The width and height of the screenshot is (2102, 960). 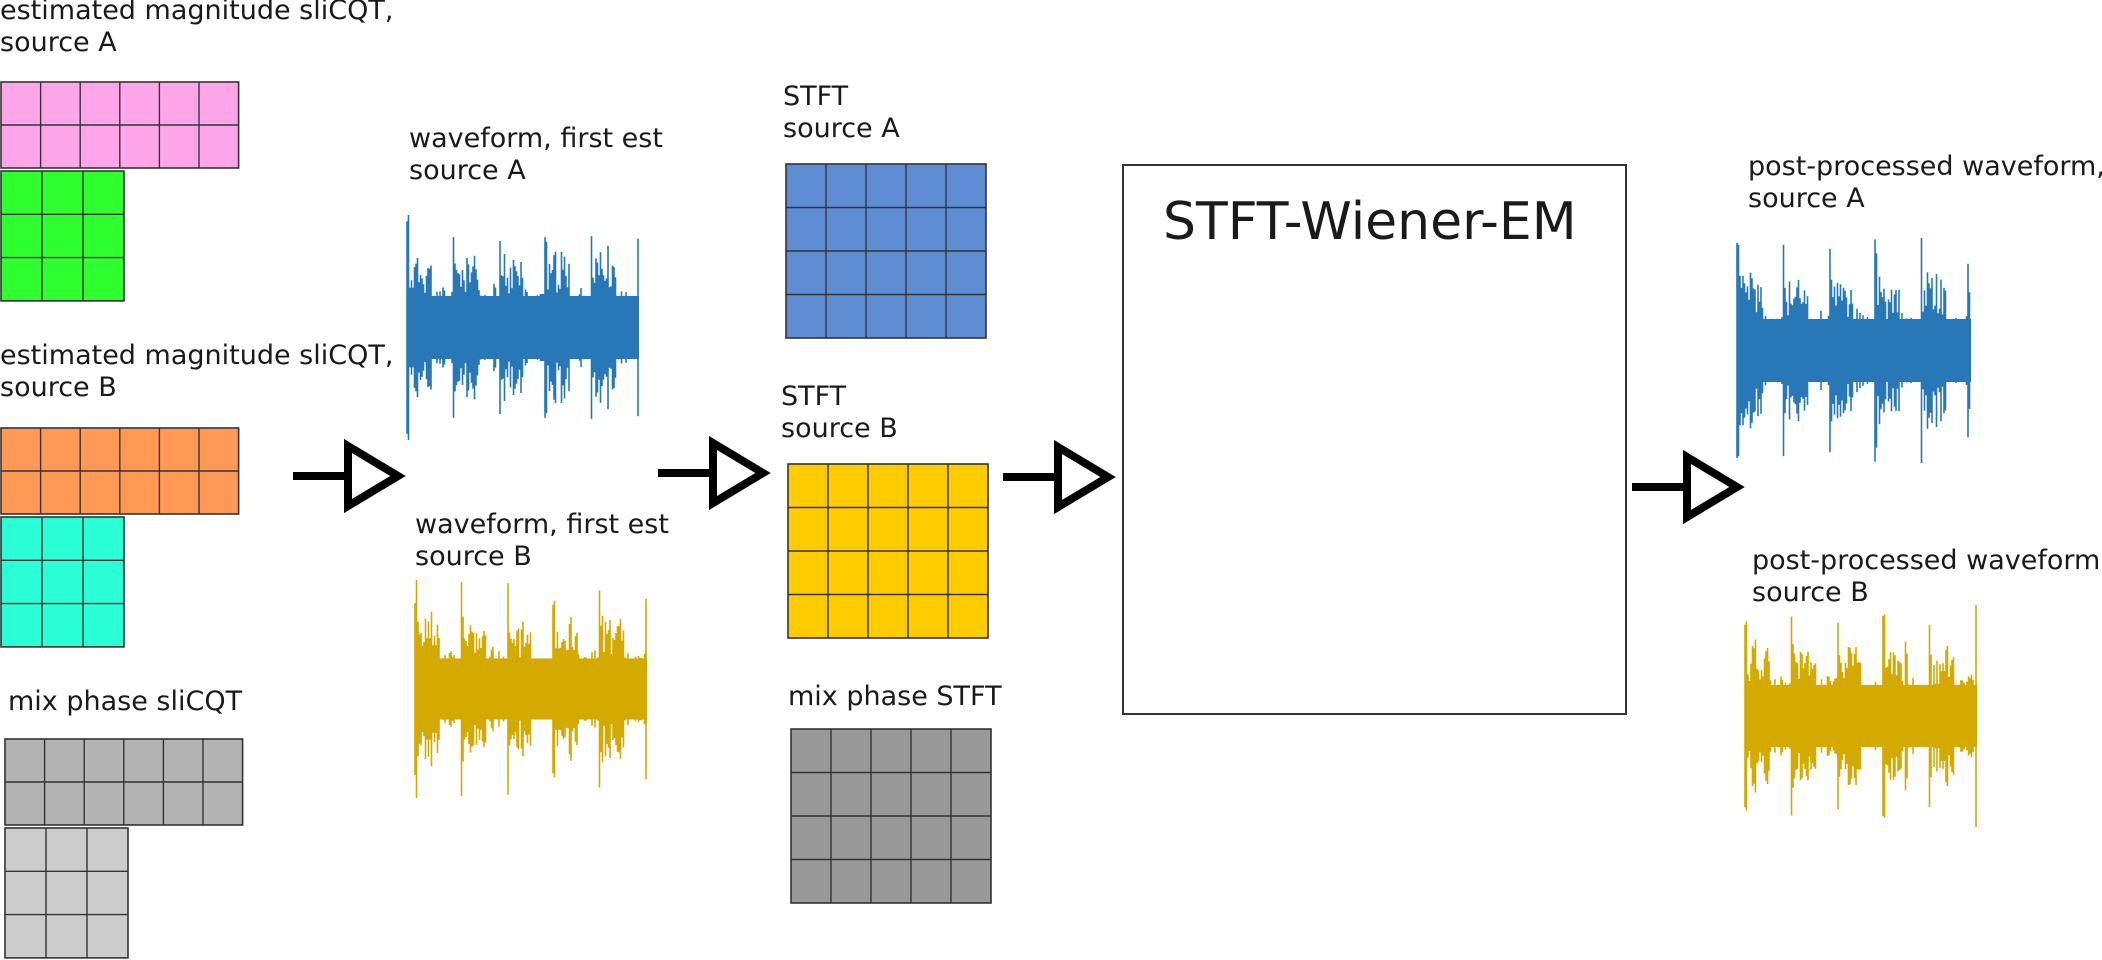 I want to click on waveform-b, so click(x=530, y=689).